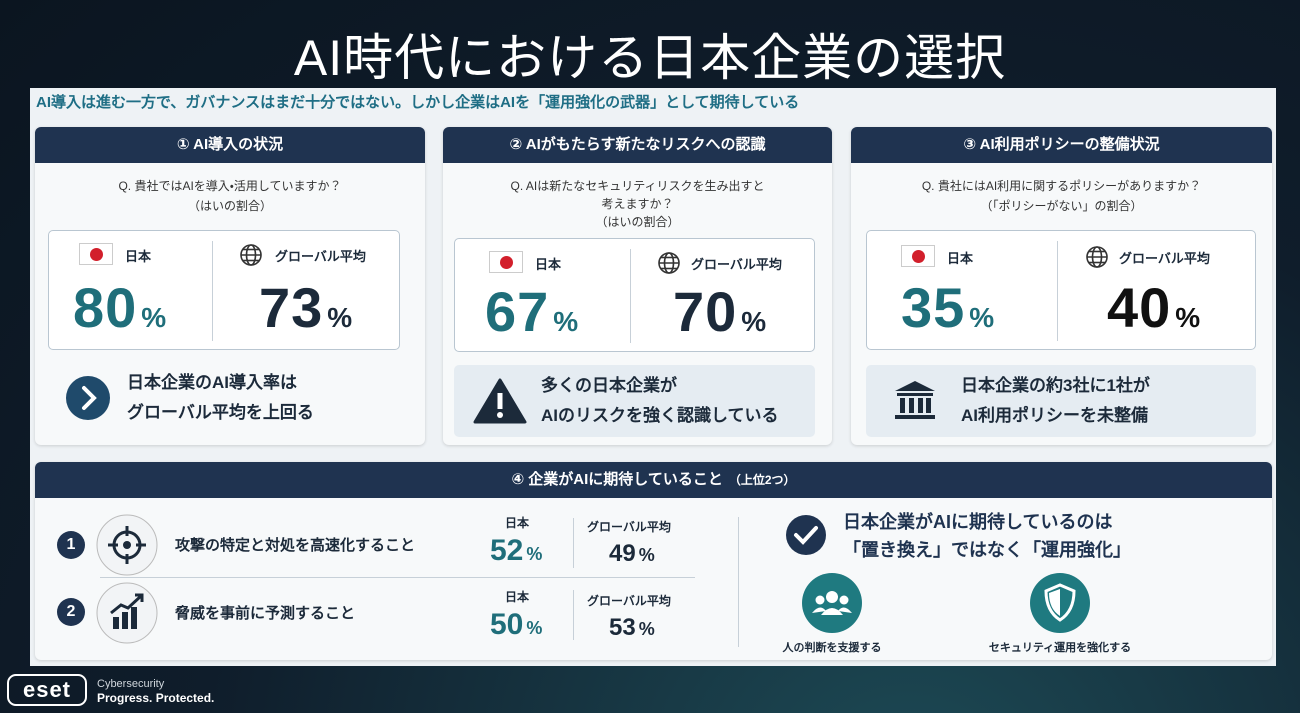  I want to click on card-heading: ① AI導入の状況, so click(230, 145).